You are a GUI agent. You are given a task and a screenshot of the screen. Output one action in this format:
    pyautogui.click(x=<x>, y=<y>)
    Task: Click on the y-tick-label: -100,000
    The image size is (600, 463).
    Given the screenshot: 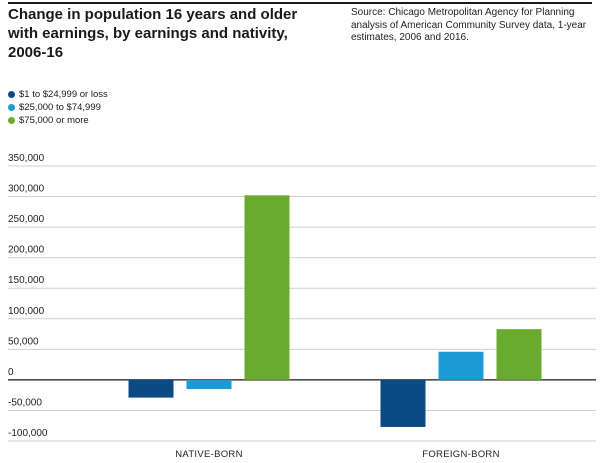 What is the action you would take?
    pyautogui.click(x=28, y=433)
    